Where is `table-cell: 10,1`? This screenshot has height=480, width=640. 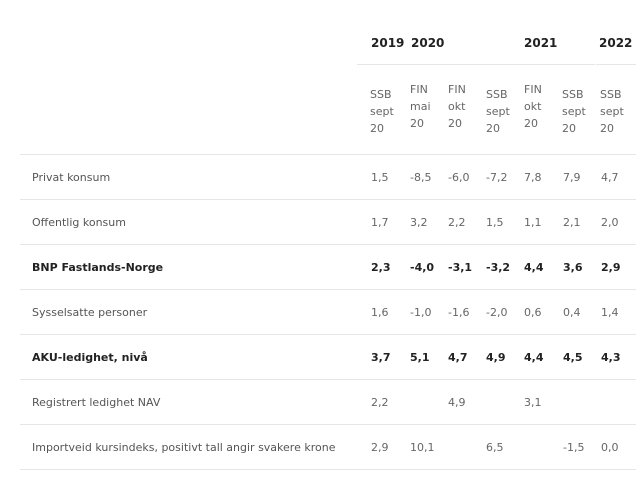
table-cell: 10,1 is located at coordinates (422, 447).